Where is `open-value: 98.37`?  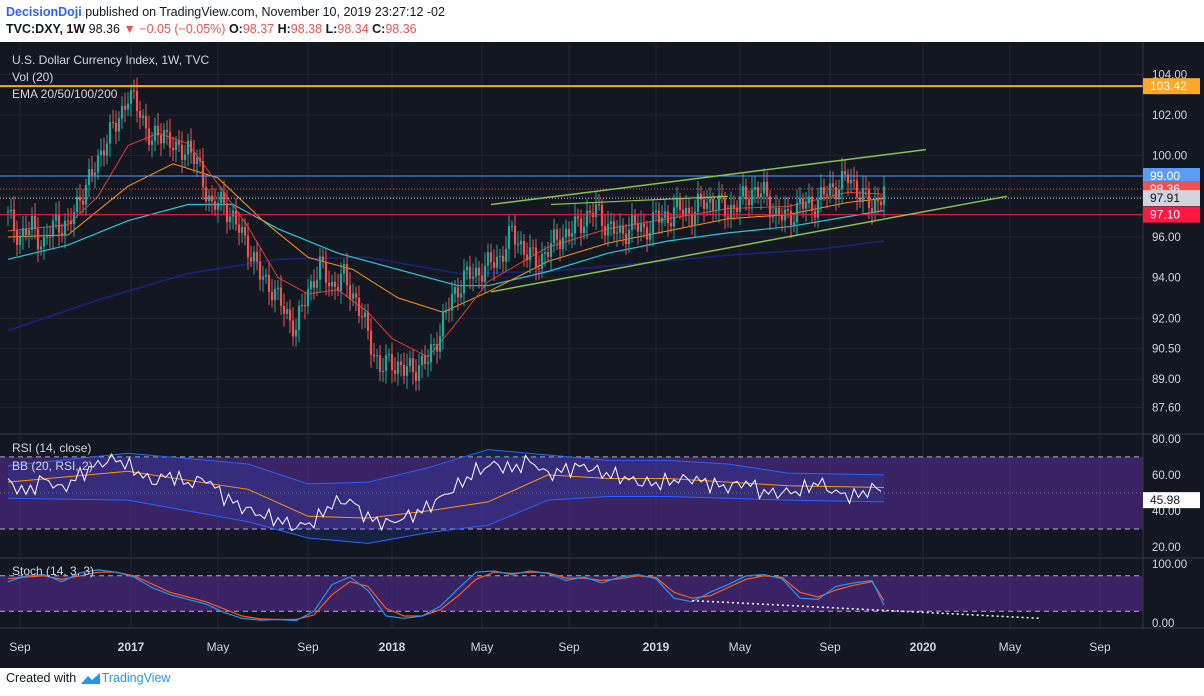 open-value: 98.37 is located at coordinates (258, 29).